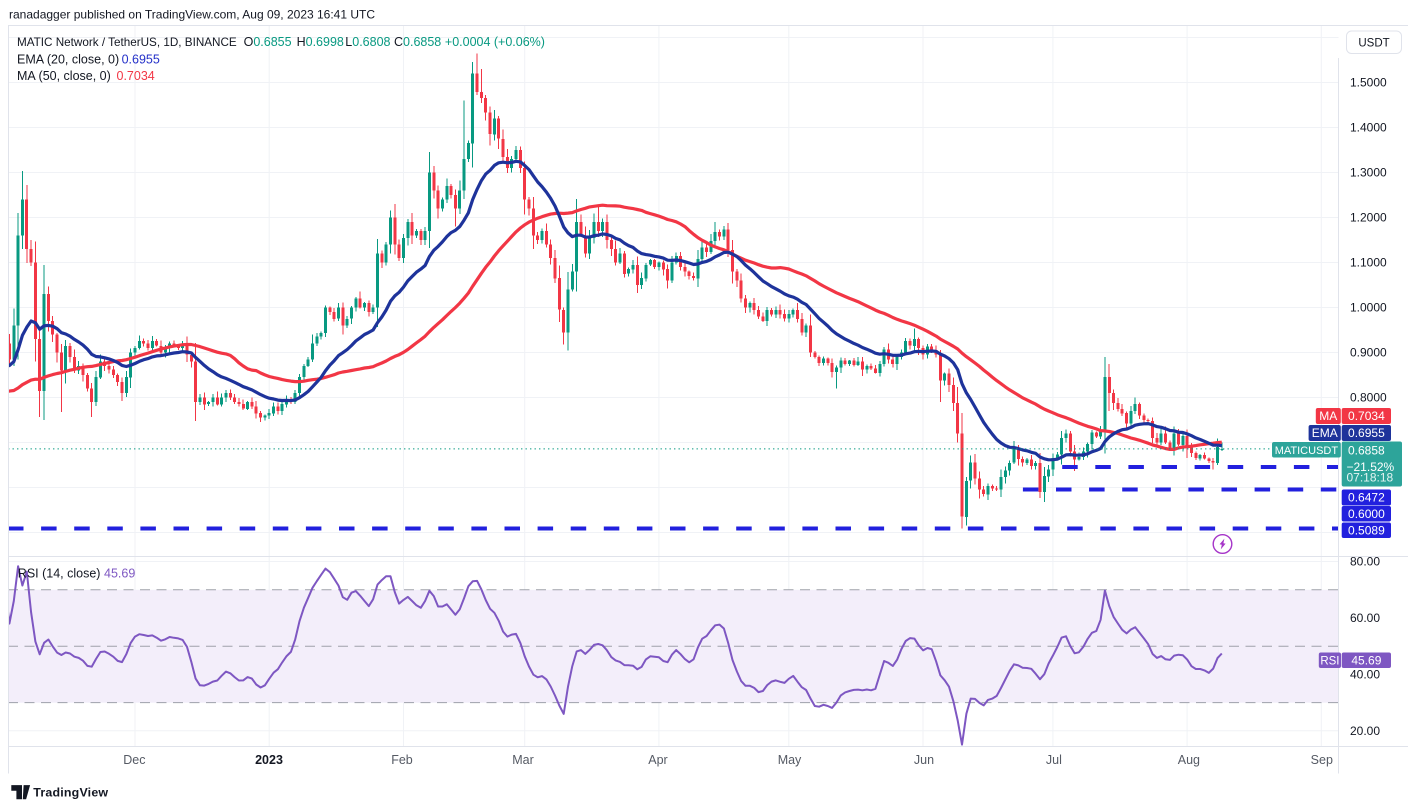  Describe the element at coordinates (790, 760) in the screenshot. I see `svg-text: May` at that location.